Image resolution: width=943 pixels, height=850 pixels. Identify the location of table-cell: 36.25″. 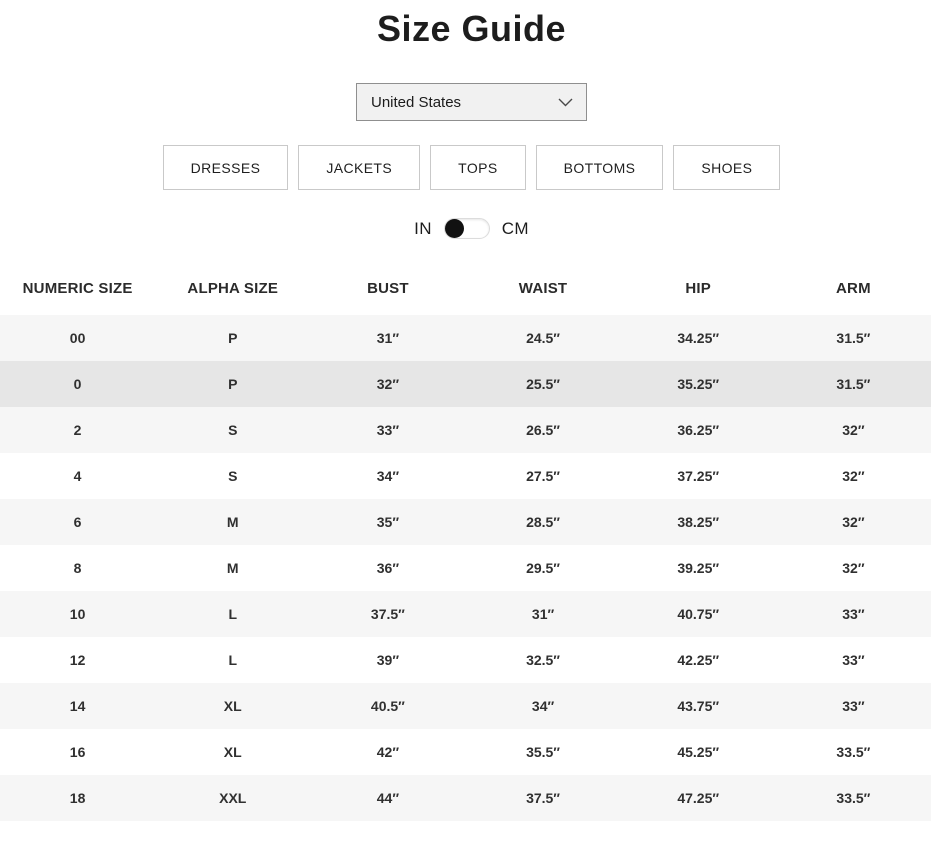
(698, 430).